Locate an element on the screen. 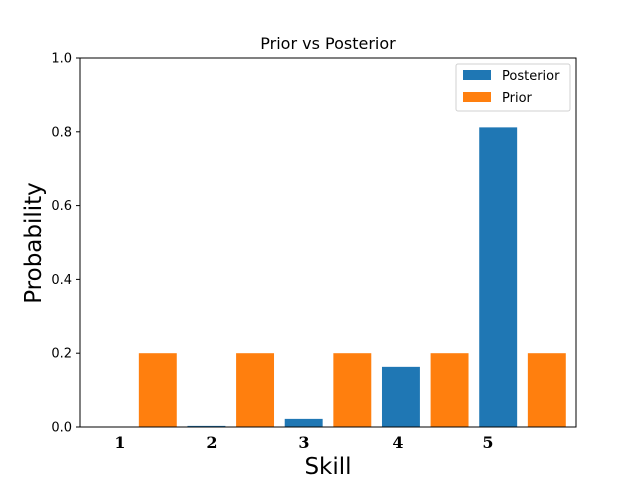 The height and width of the screenshot is (480, 640). x-axis-ticks: 1 2 3 4 5 is located at coordinates (303, 442).